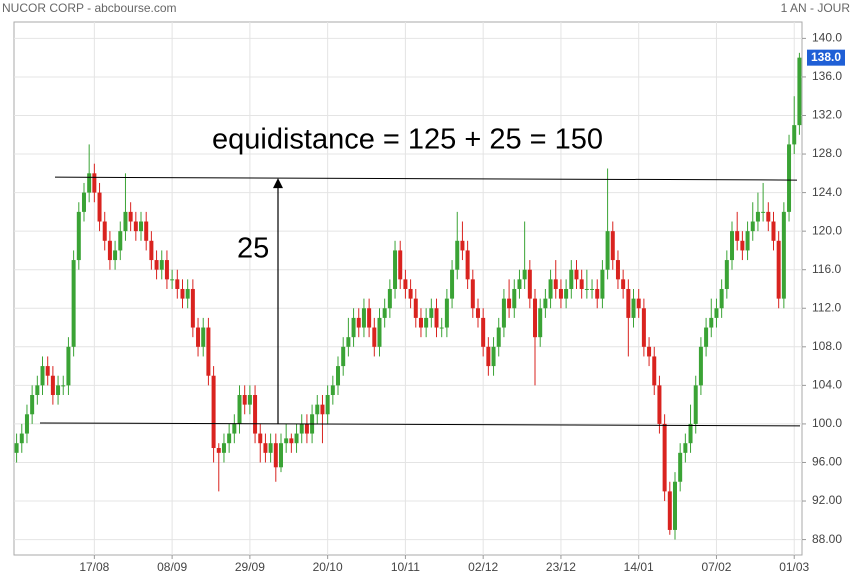  I want to click on annotation: equidistance = 125 + 25 = 150, so click(407, 140).